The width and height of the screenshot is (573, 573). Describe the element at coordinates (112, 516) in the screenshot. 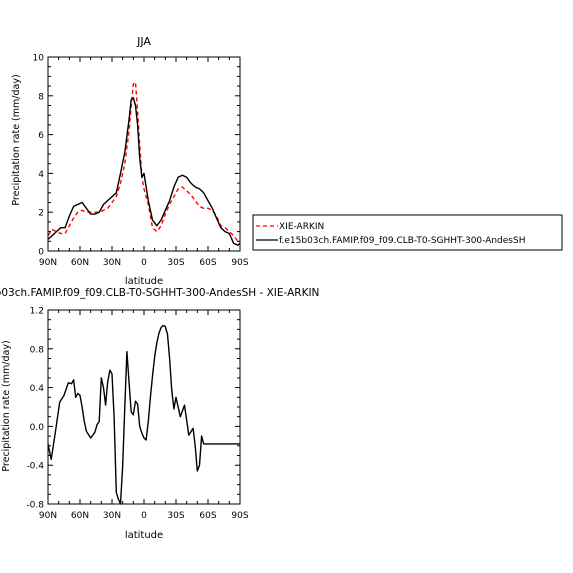

I see `bottom-x-tick-label: 30N` at that location.